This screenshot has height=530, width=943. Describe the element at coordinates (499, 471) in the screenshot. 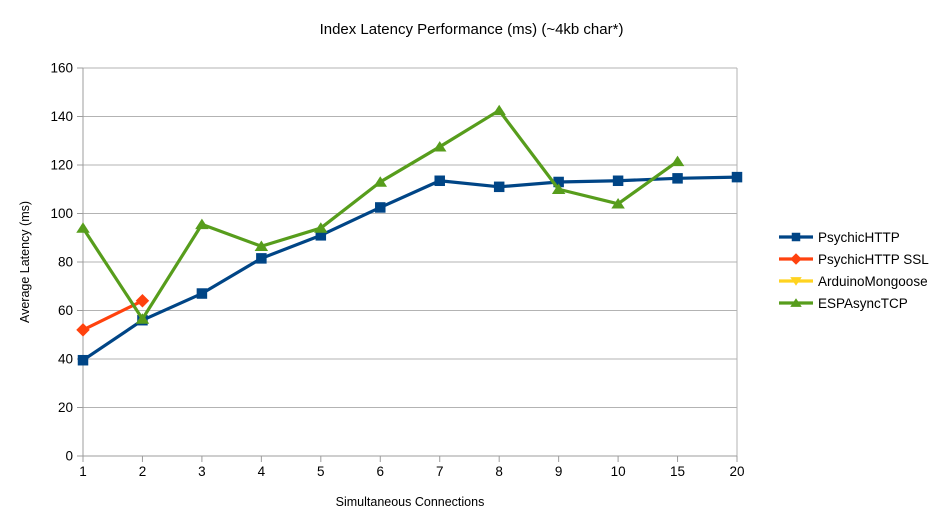

I see `x-tick-label: 8` at that location.